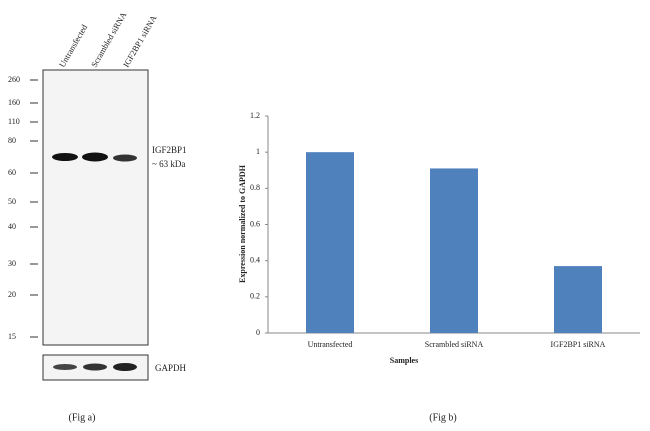 The width and height of the screenshot is (650, 431). What do you see at coordinates (12, 226) in the screenshot?
I see `marker-label: 40` at bounding box center [12, 226].